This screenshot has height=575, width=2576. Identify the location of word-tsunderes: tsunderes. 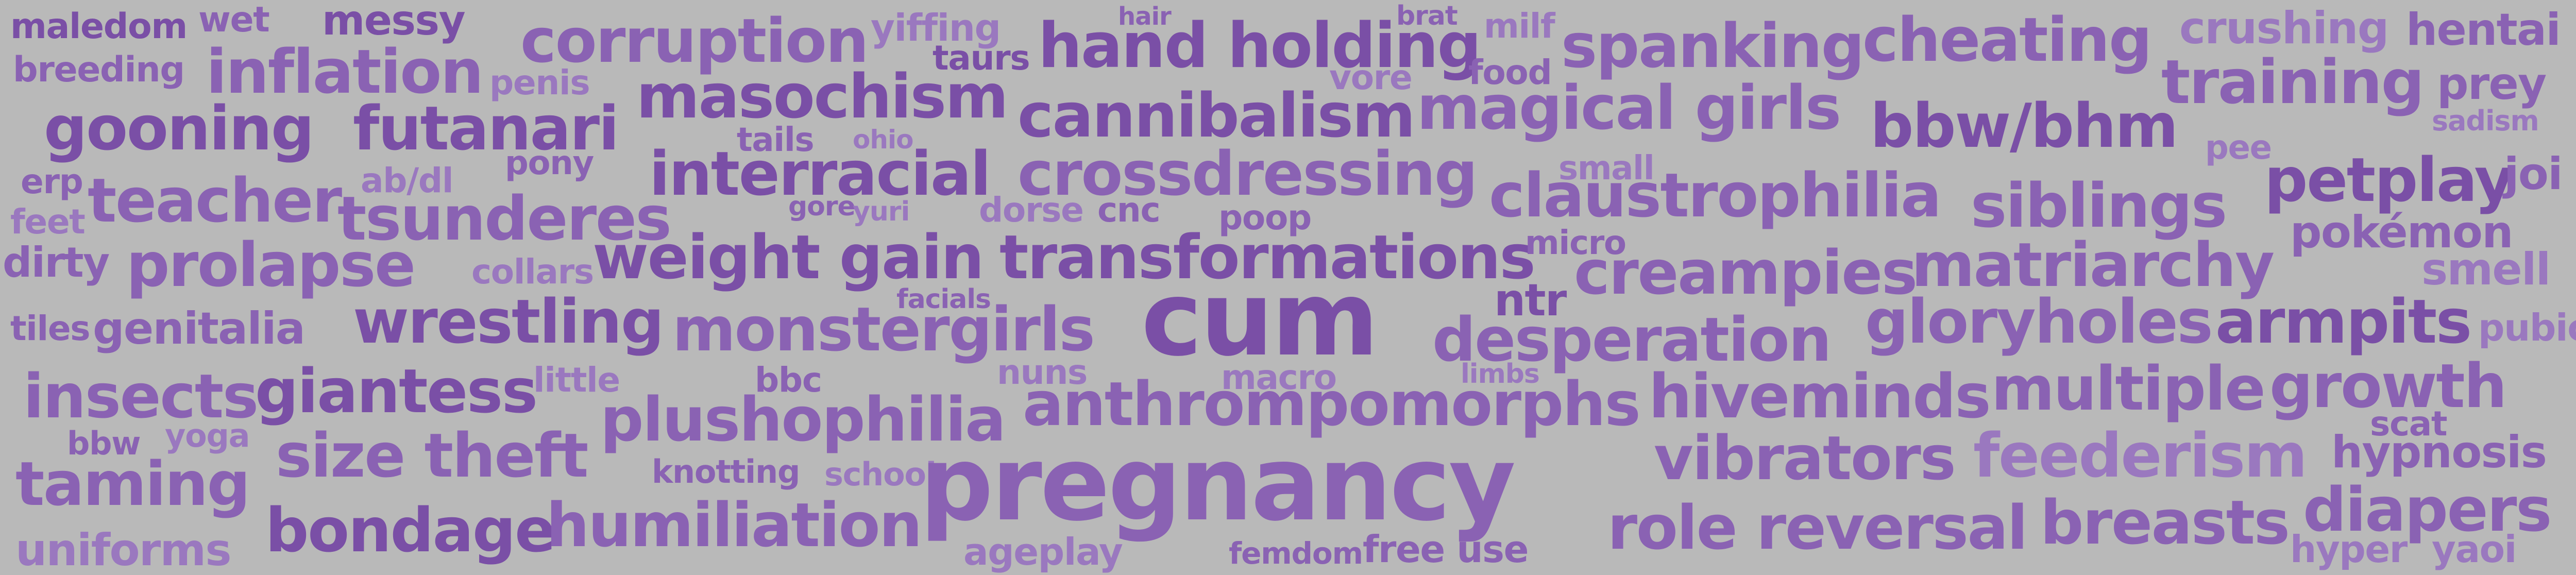
(504, 218).